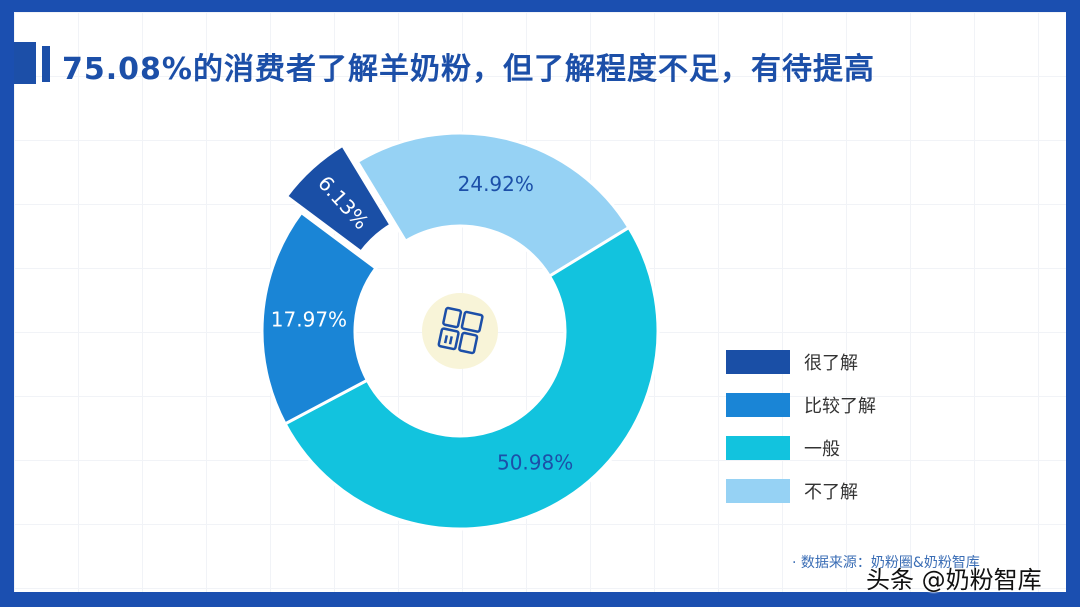 The image size is (1080, 607). Describe the element at coordinates (886, 563) in the screenshot. I see `source-note: · 数据来源：奶粉圈&奶粉智库` at that location.